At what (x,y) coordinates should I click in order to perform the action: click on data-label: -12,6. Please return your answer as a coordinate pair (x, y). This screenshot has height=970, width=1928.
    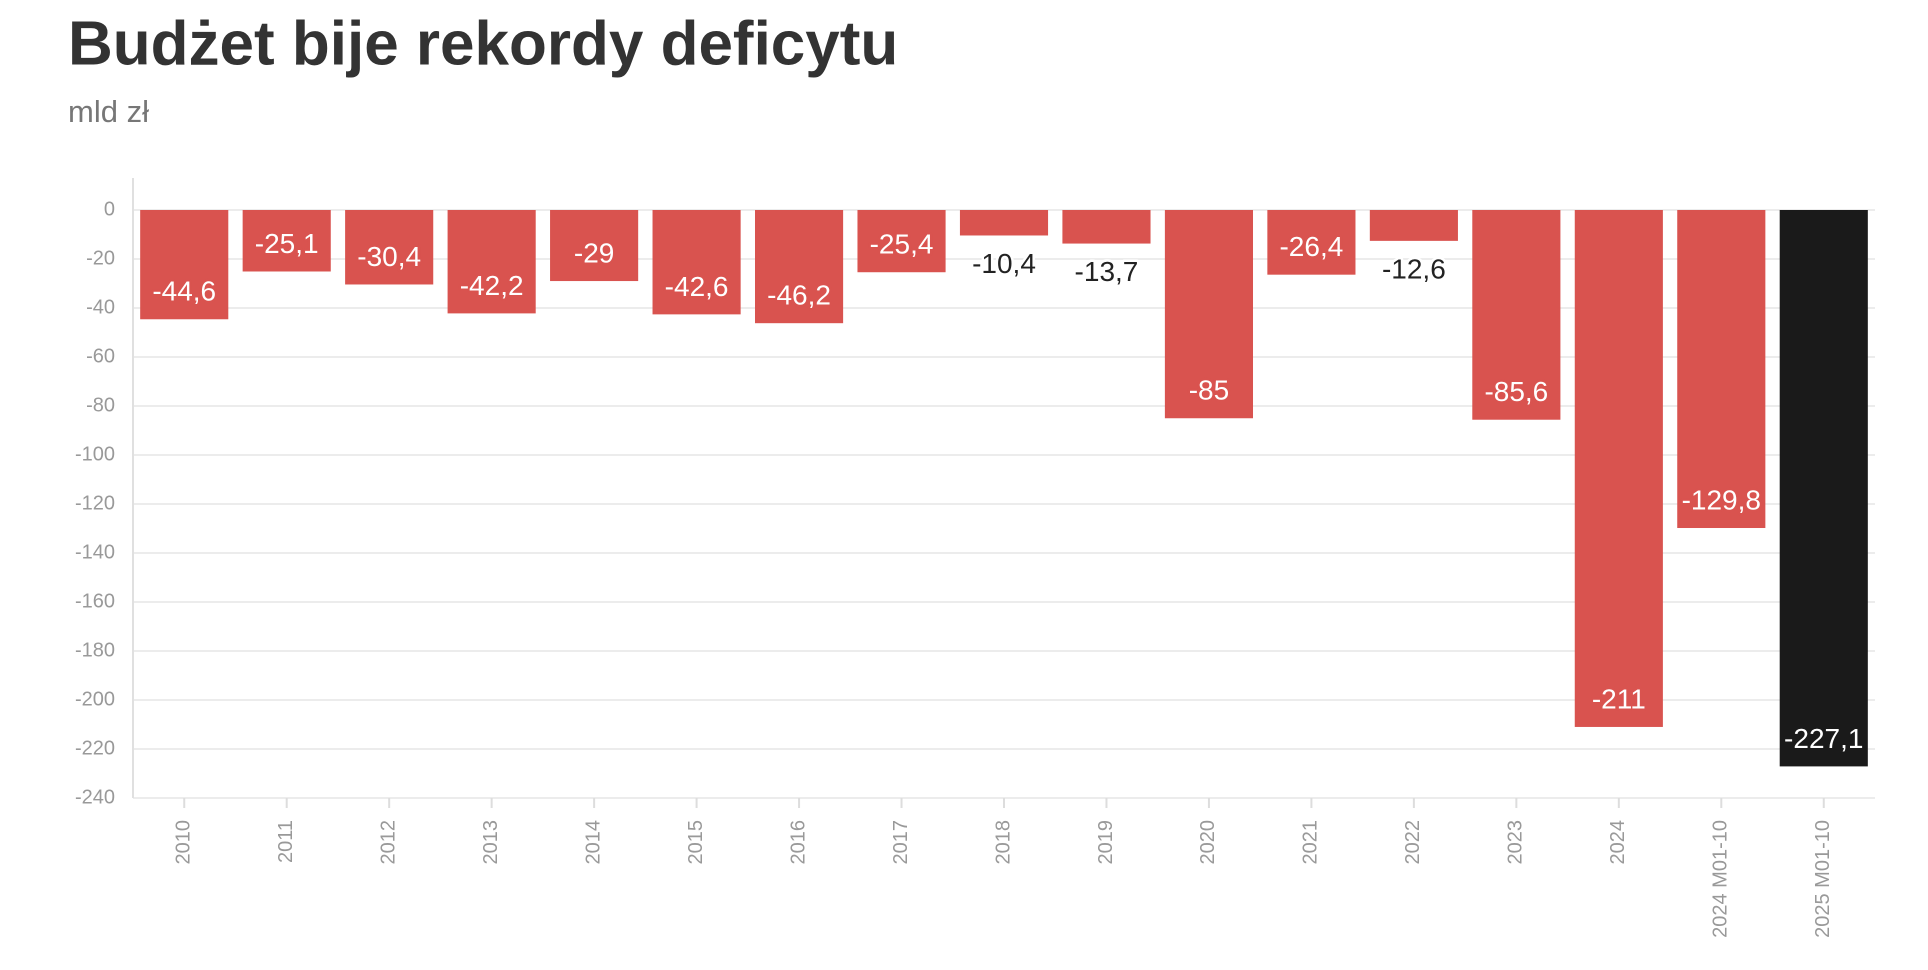
    Looking at the image, I should click on (1414, 268).